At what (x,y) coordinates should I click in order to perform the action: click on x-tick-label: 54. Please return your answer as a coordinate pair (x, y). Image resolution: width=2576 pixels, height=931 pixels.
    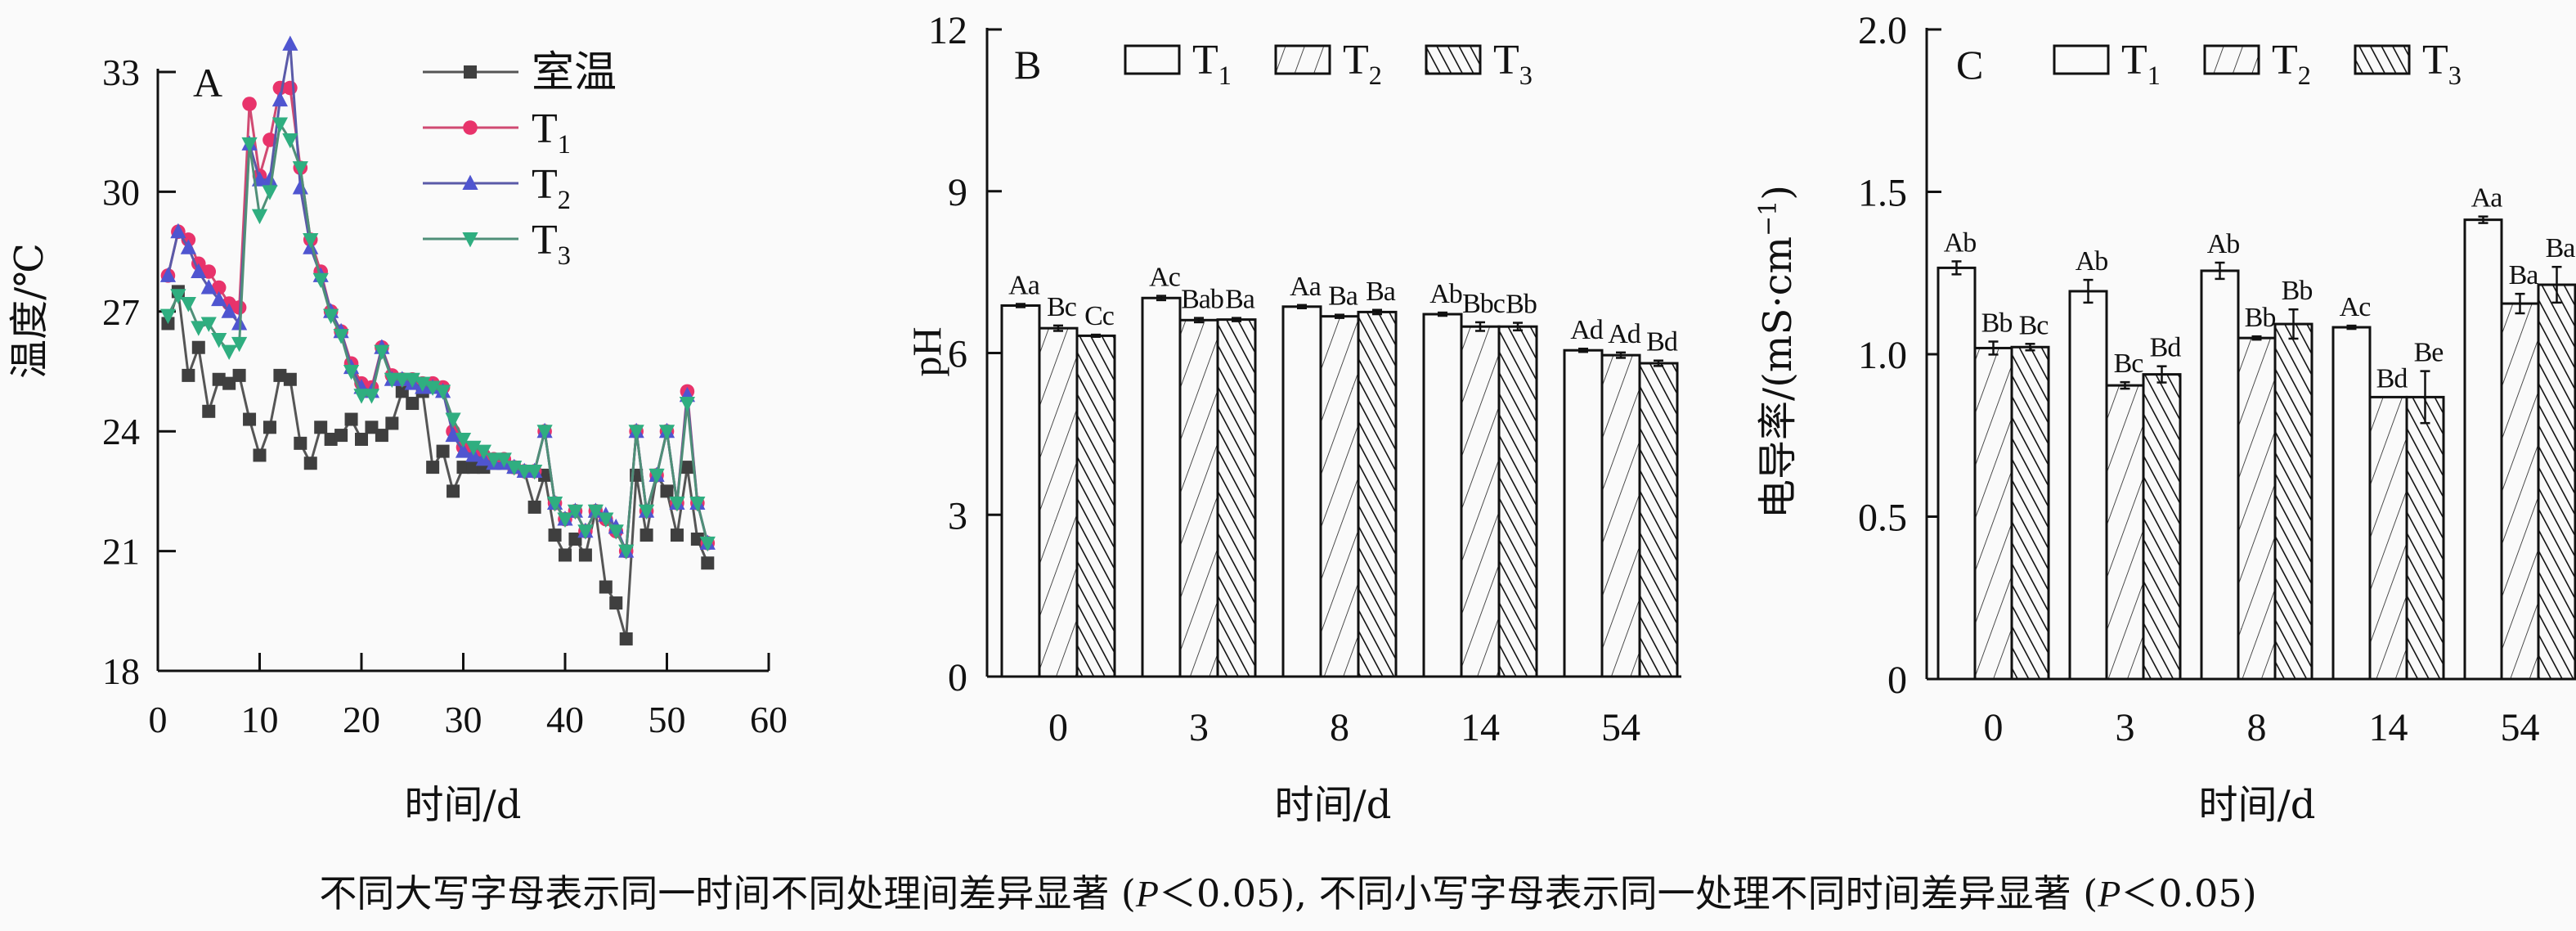
    Looking at the image, I should click on (2520, 728).